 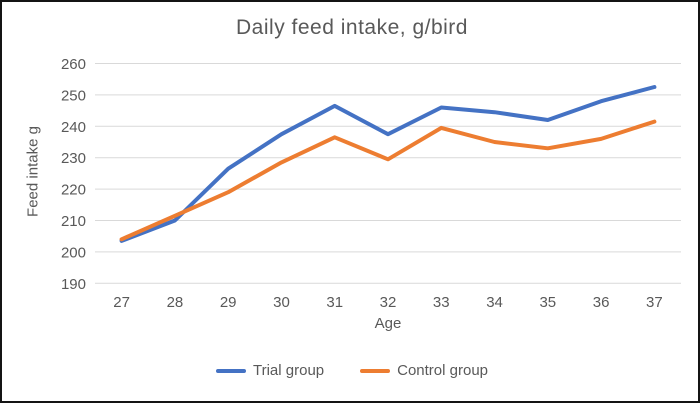 I want to click on legend-item-trial: Trial group, so click(x=270, y=370).